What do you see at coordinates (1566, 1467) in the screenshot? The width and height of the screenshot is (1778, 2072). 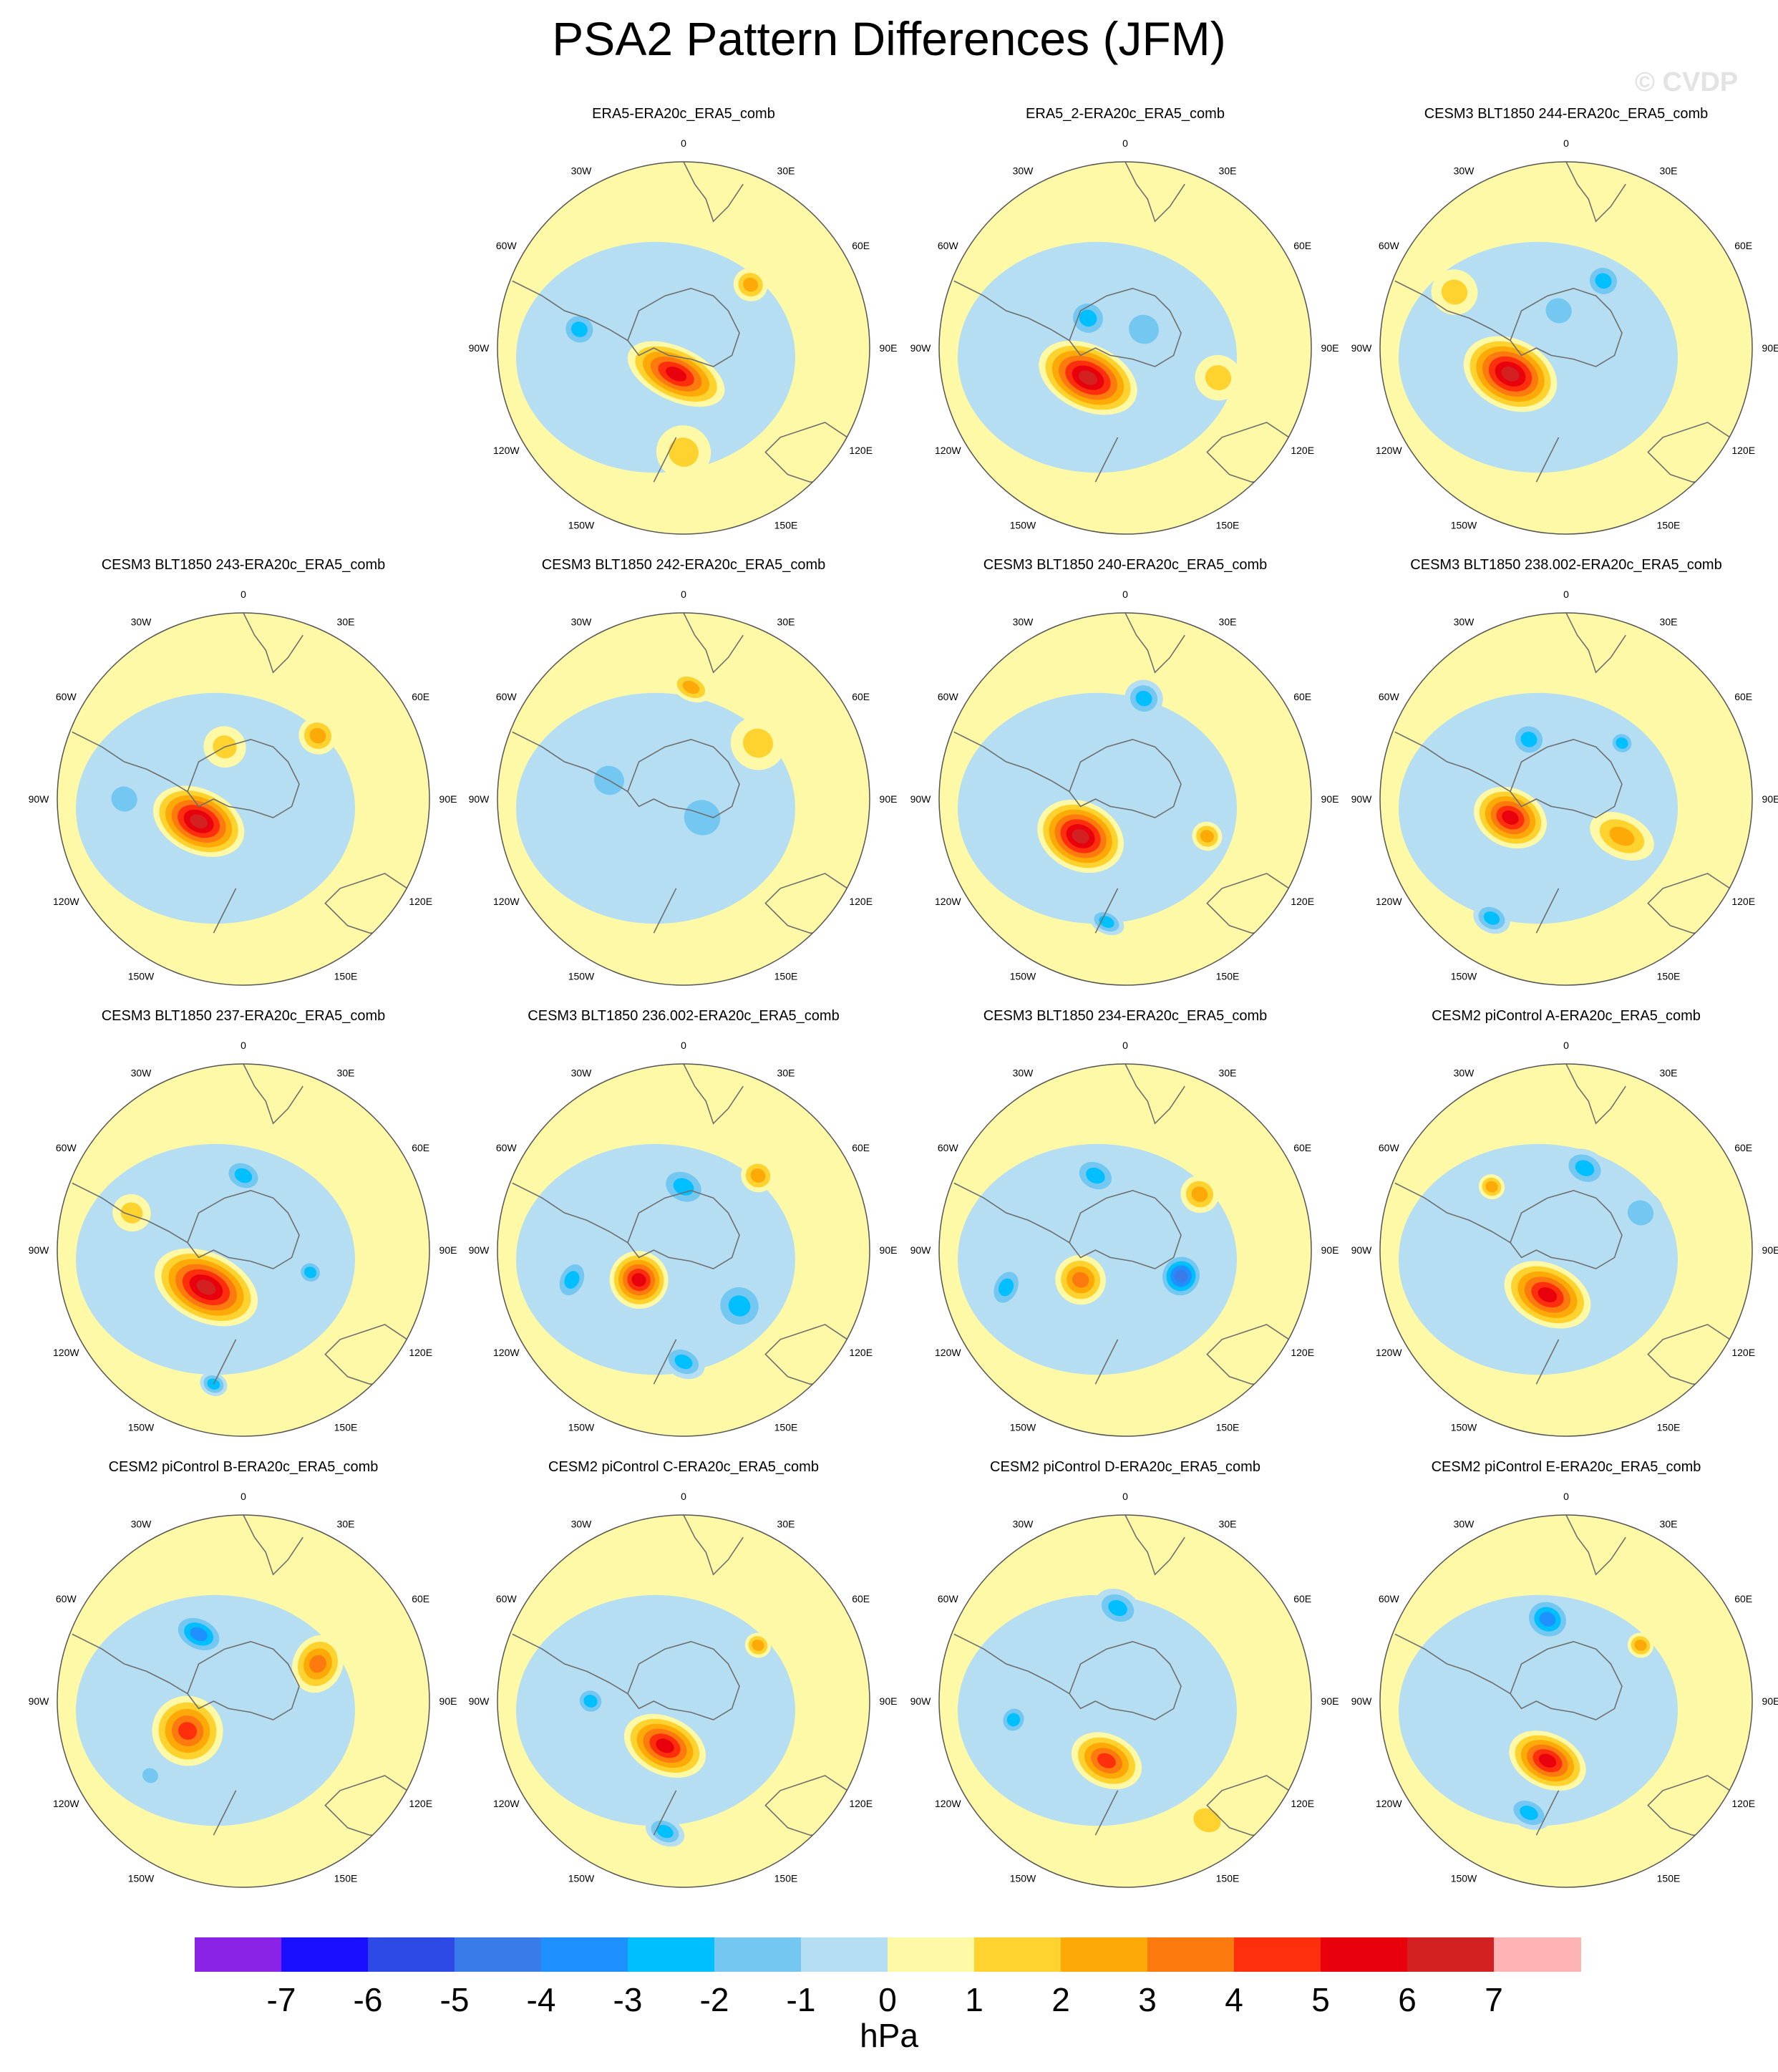 I see `panel-title: CESM2 piControl E-ERA20c_ERA5_comb` at bounding box center [1566, 1467].